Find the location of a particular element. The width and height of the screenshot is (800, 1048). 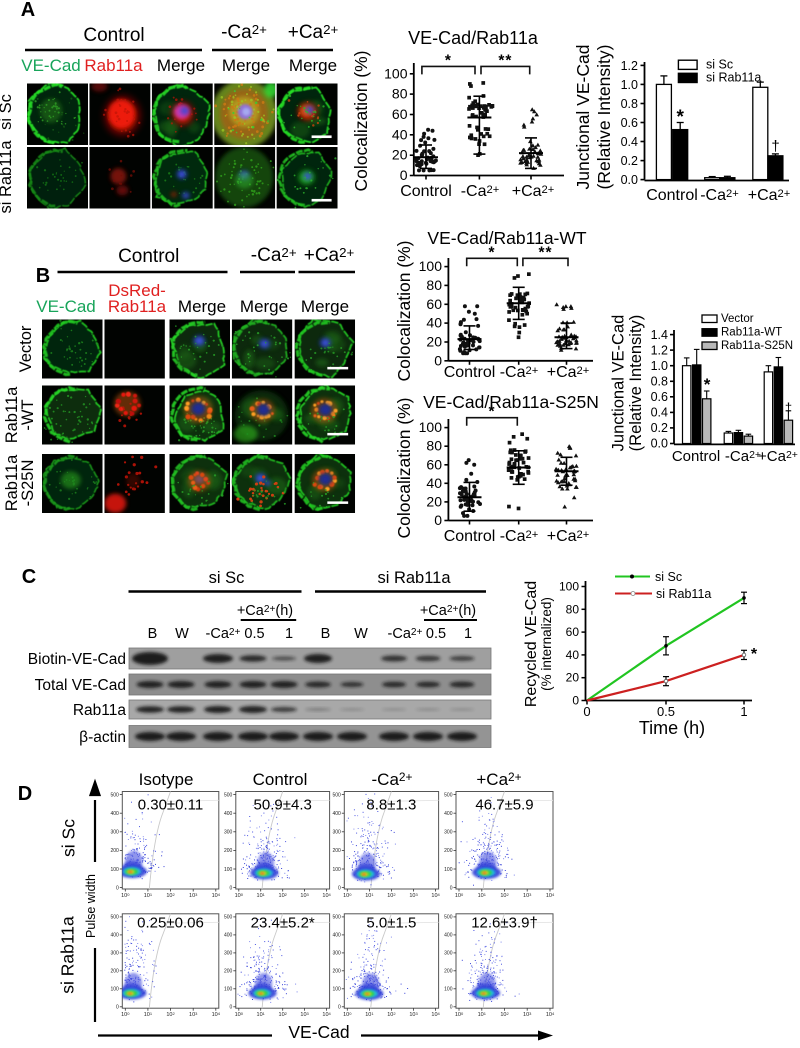

svg-text: -S25N is located at coordinates (28, 483).